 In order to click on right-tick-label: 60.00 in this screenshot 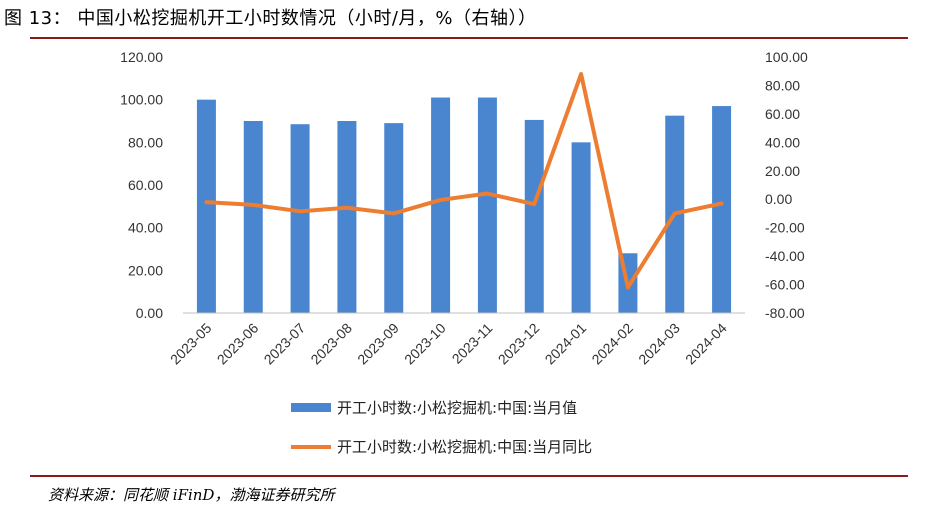, I will do `click(782, 114)`.